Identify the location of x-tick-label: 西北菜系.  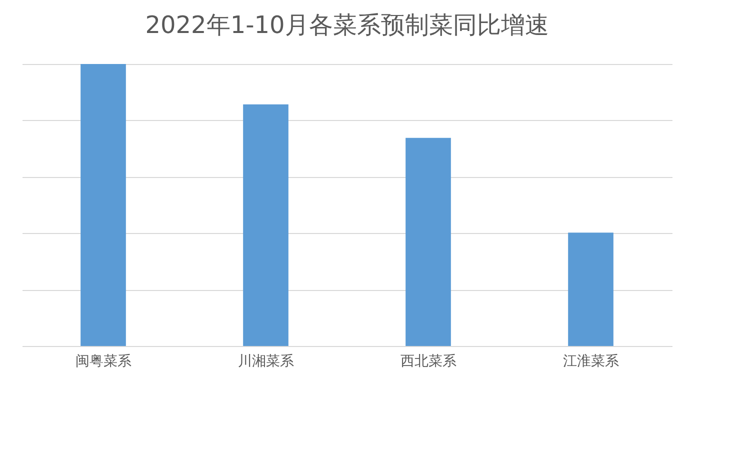
(428, 362).